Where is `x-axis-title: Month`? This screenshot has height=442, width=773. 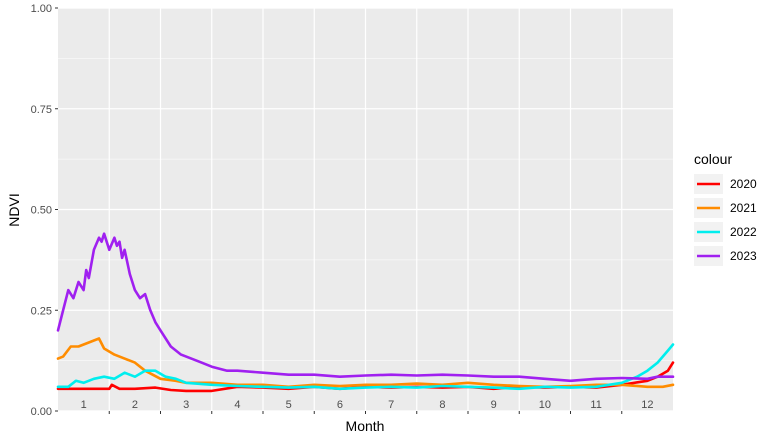 x-axis-title: Month is located at coordinates (365, 426).